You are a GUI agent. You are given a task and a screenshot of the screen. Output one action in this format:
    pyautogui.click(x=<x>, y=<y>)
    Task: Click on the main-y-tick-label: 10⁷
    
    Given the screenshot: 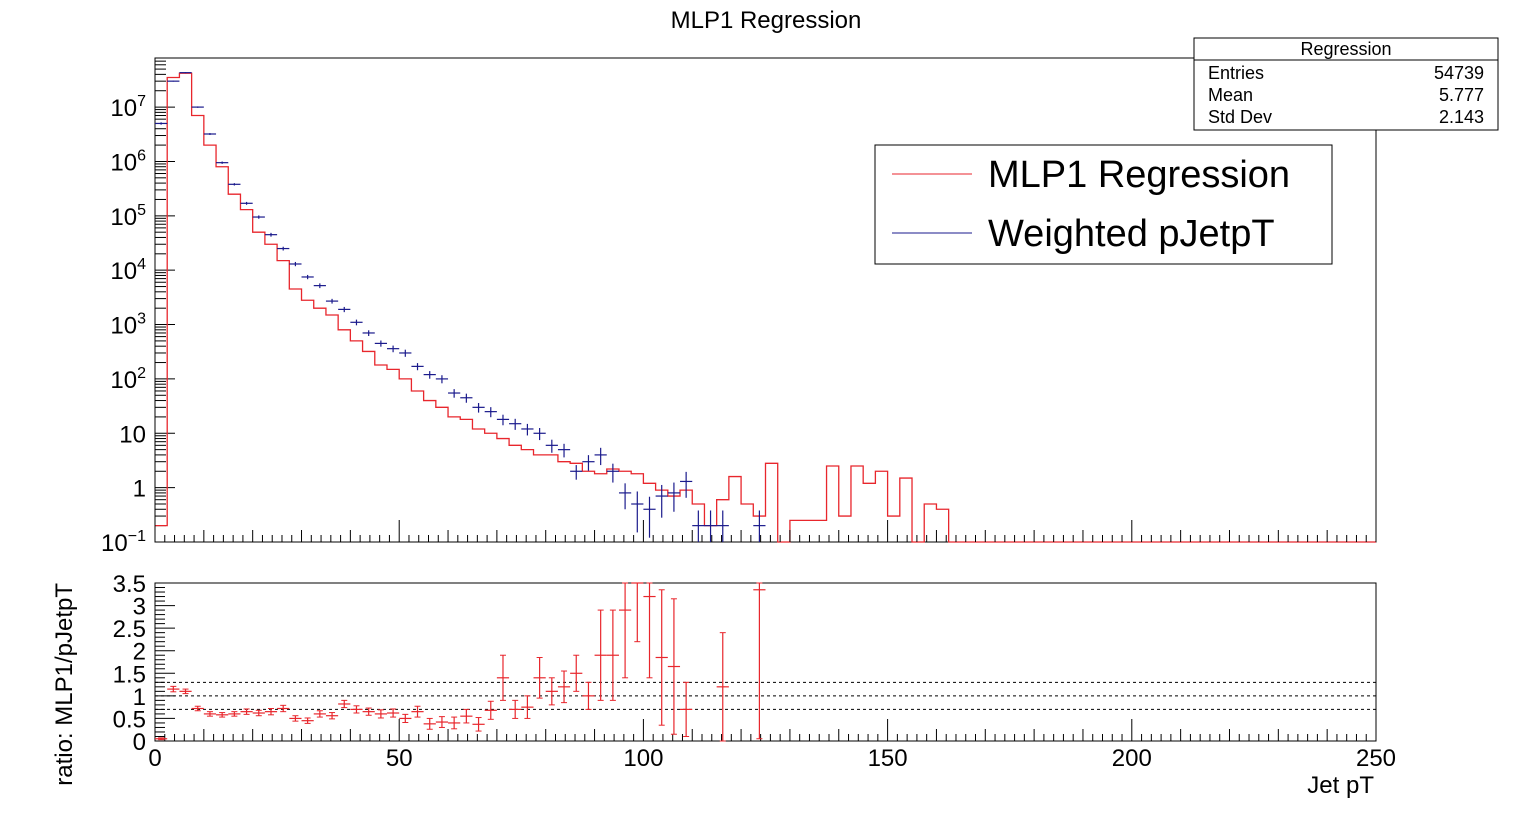 What is the action you would take?
    pyautogui.click(x=128, y=107)
    